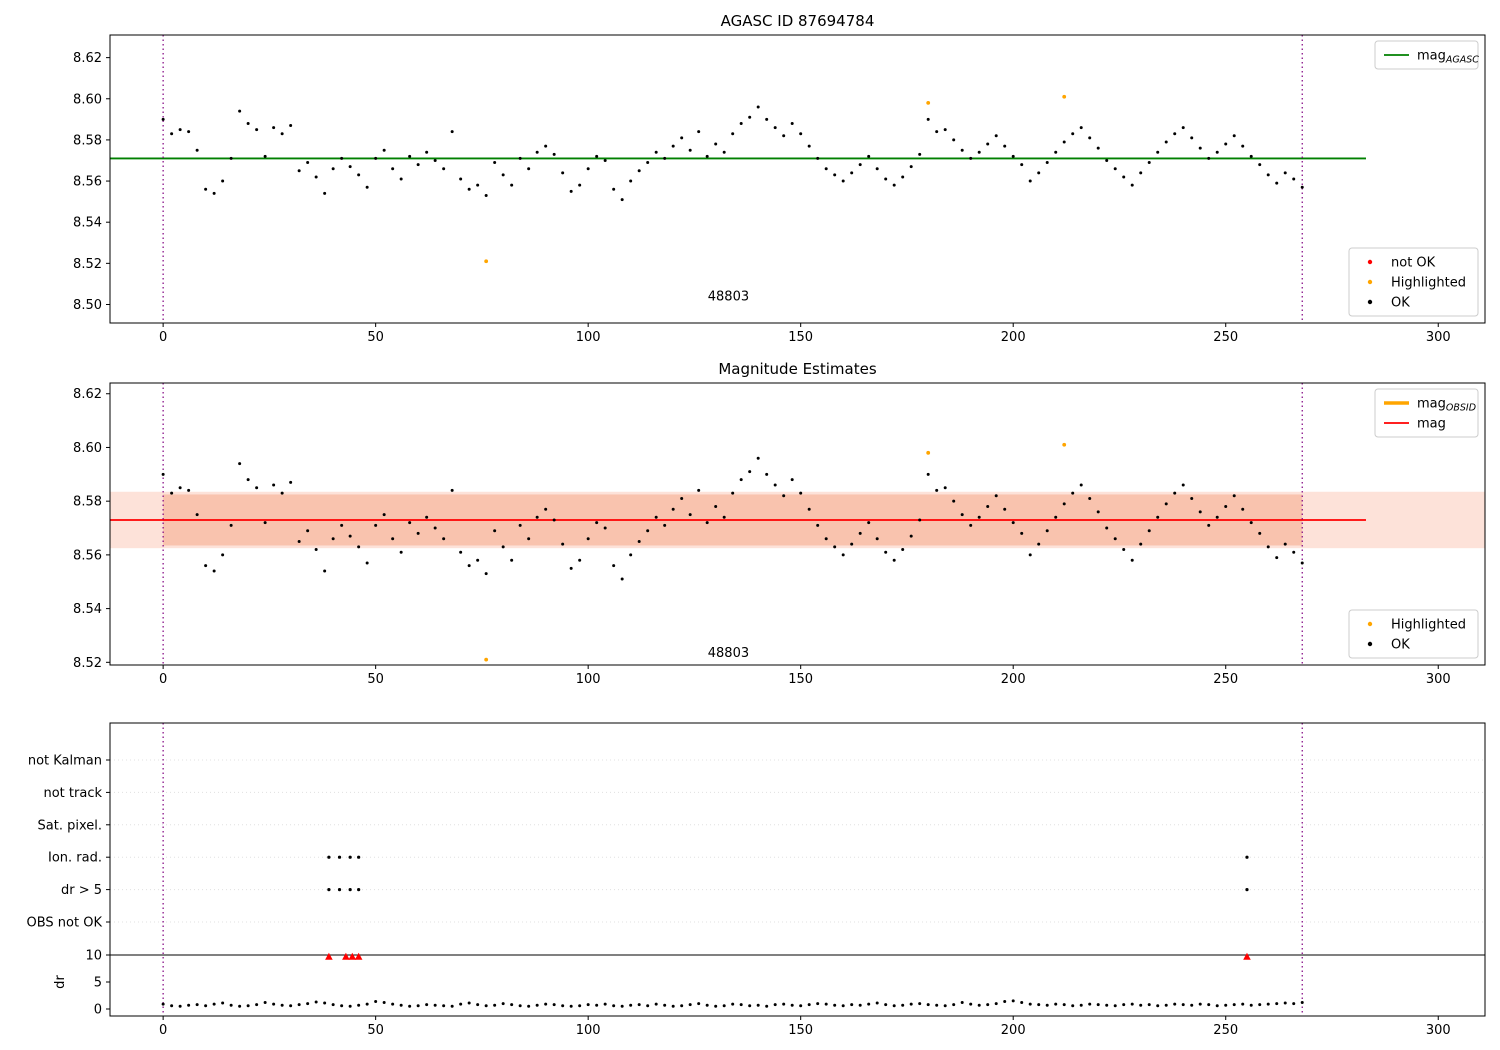  I want to click on legend-label: mag, so click(1431, 424).